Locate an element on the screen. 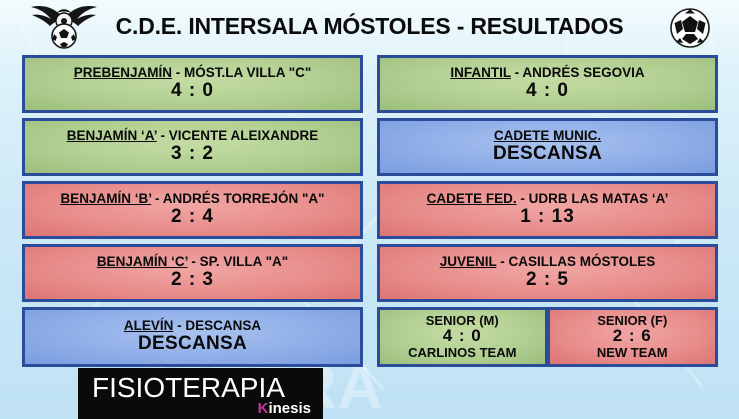 The height and width of the screenshot is (419, 739). result-matchup: CADETE FED. - UDRB LAS MATAS ‘A’ is located at coordinates (547, 198).